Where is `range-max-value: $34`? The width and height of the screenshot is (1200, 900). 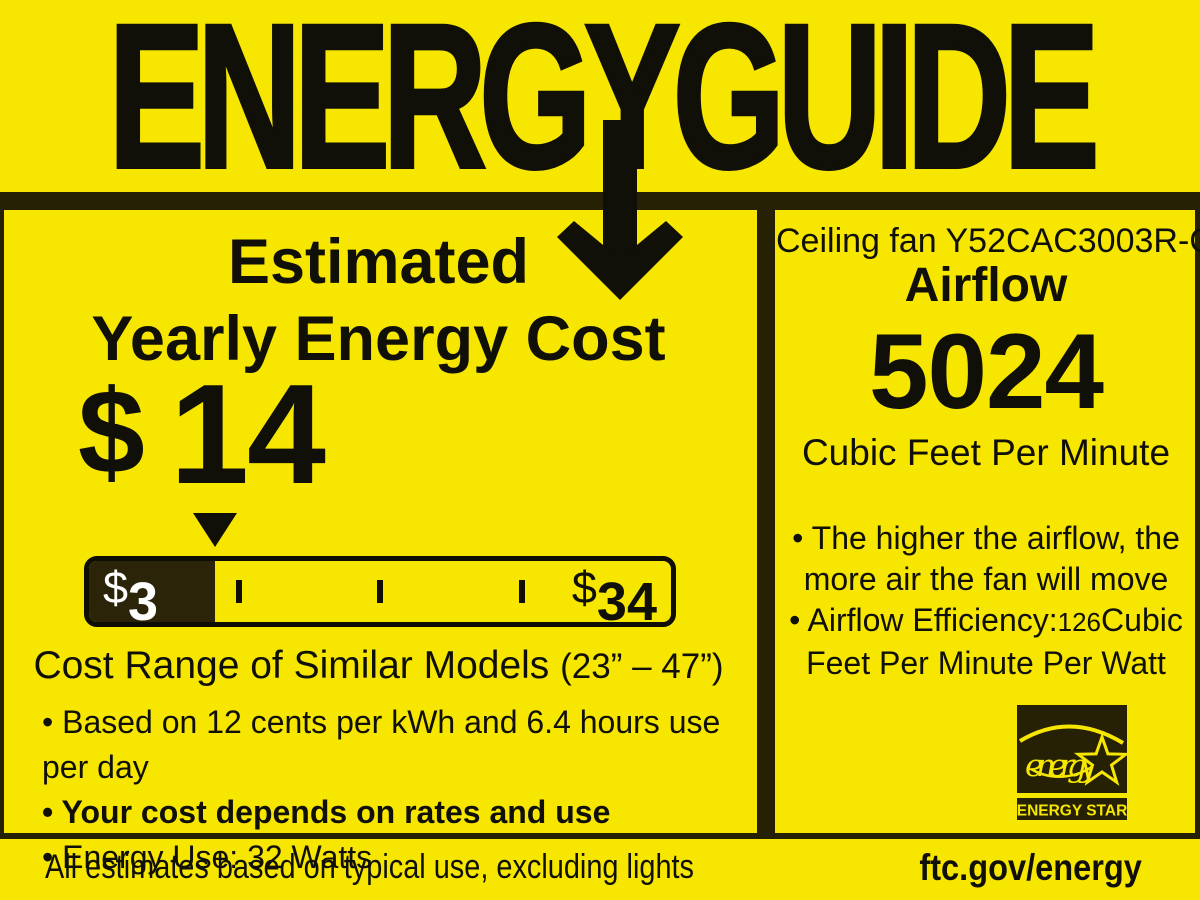 range-max-value: $34 is located at coordinates (614, 592).